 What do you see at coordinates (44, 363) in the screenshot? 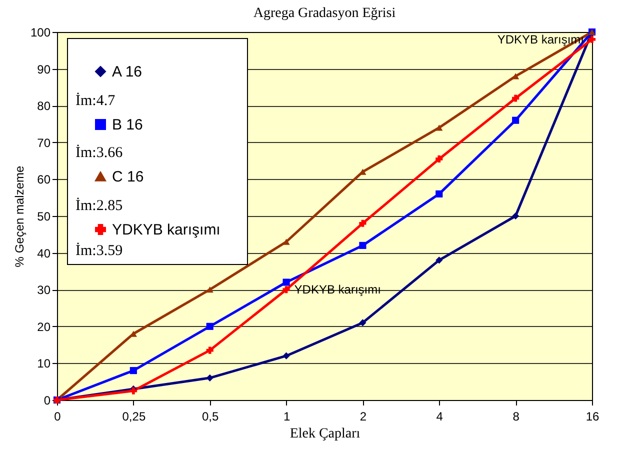
I see `y-tick-label: 10` at bounding box center [44, 363].